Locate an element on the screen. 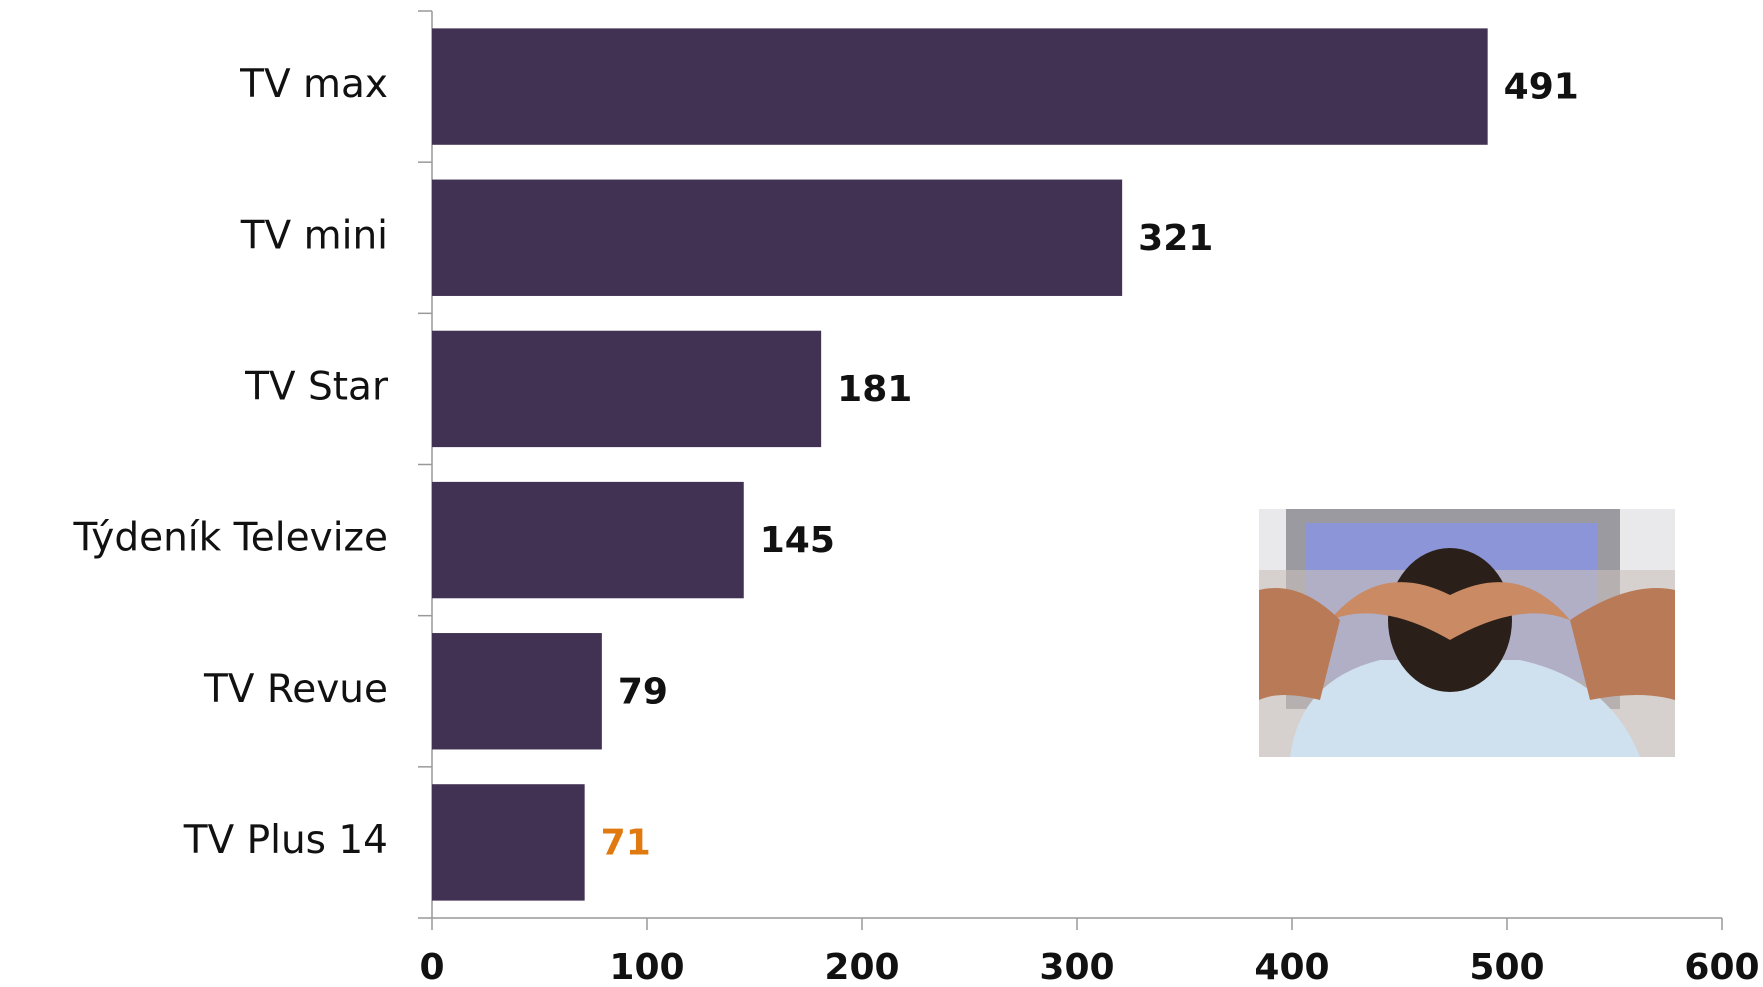  value-label: 181 is located at coordinates (874, 389).